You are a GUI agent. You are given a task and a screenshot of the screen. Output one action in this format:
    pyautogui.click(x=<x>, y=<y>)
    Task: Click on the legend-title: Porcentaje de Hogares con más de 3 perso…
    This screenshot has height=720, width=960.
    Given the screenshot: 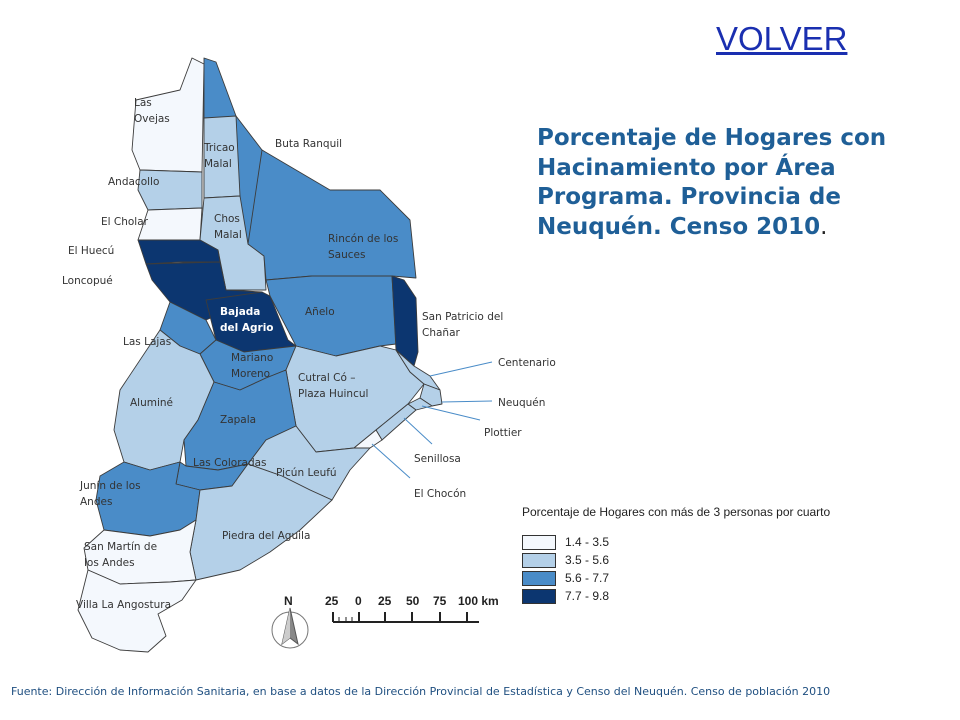 What is the action you would take?
    pyautogui.click(x=676, y=512)
    